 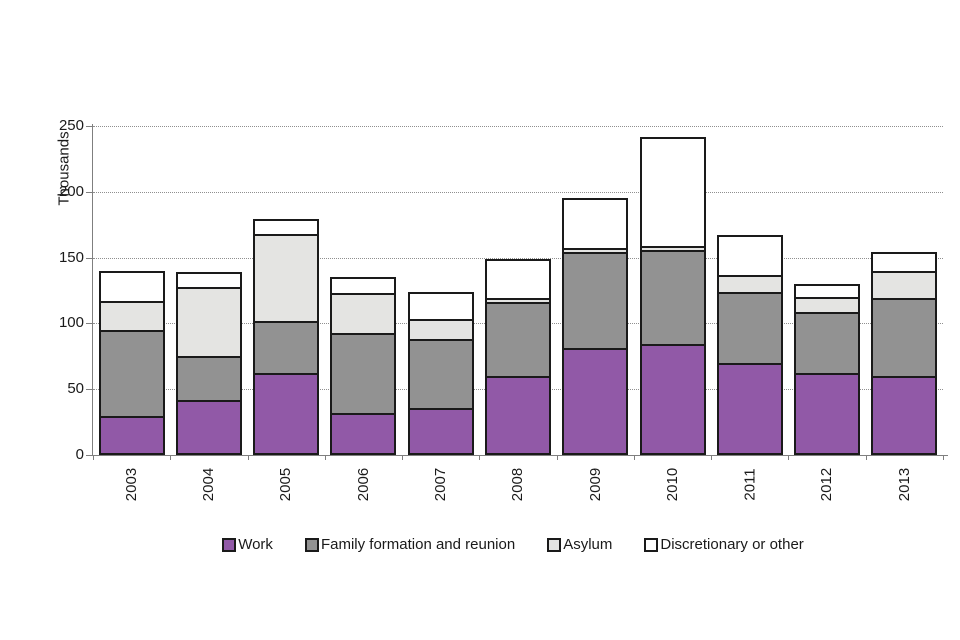 What do you see at coordinates (750, 484) in the screenshot?
I see `x-axis-tick-label: 2011` at bounding box center [750, 484].